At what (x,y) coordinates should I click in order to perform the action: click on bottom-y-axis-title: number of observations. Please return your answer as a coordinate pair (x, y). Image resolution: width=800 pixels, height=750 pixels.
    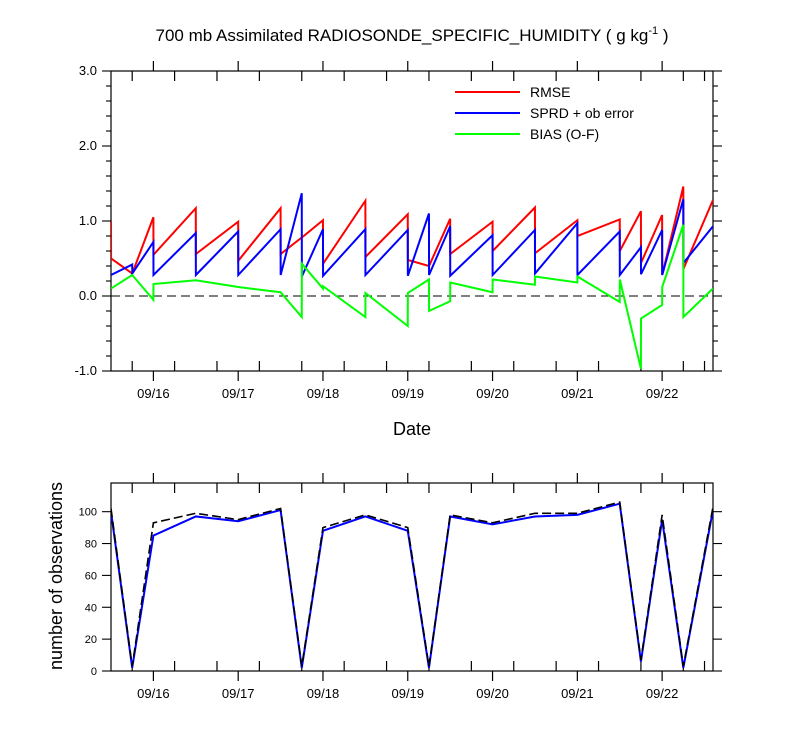
    Looking at the image, I should click on (56, 576).